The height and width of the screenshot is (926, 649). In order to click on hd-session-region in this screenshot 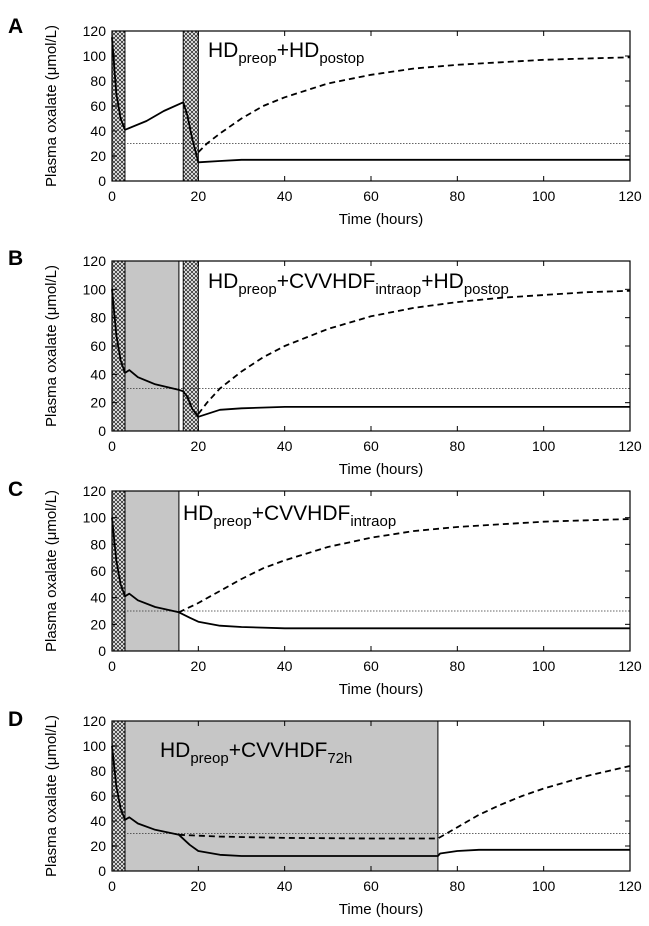, I will do `click(190, 106)`.